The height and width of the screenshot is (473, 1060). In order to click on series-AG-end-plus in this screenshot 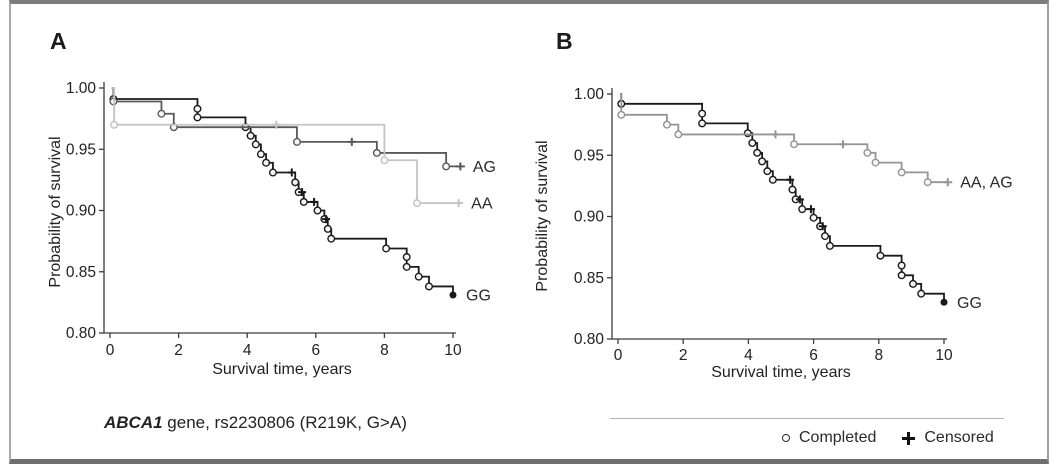, I will do `click(460, 166)`.